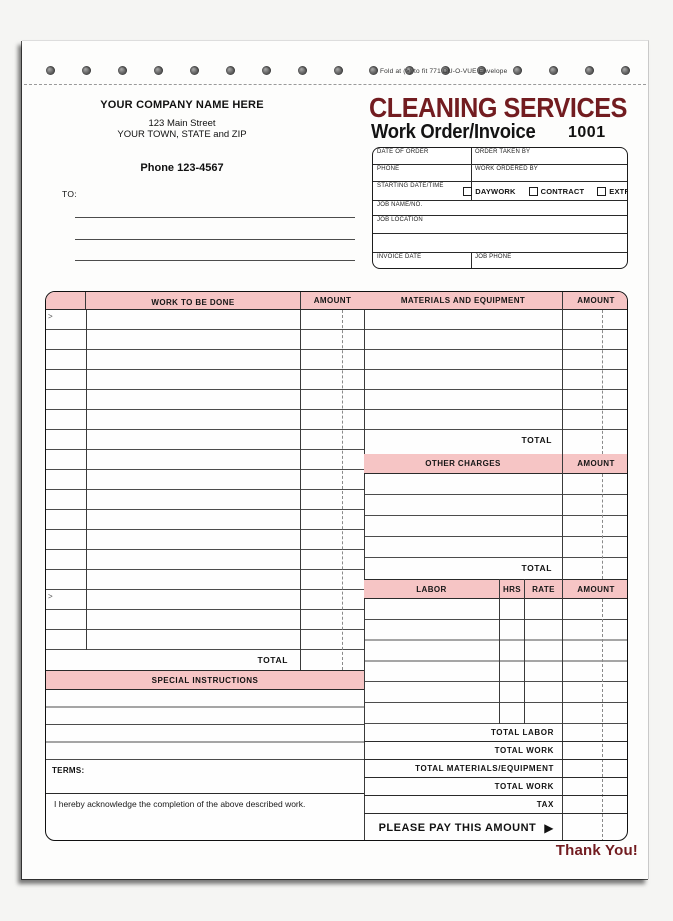 This screenshot has height=921, width=673. I want to click on work-total-label: TOTAL, so click(272, 660).